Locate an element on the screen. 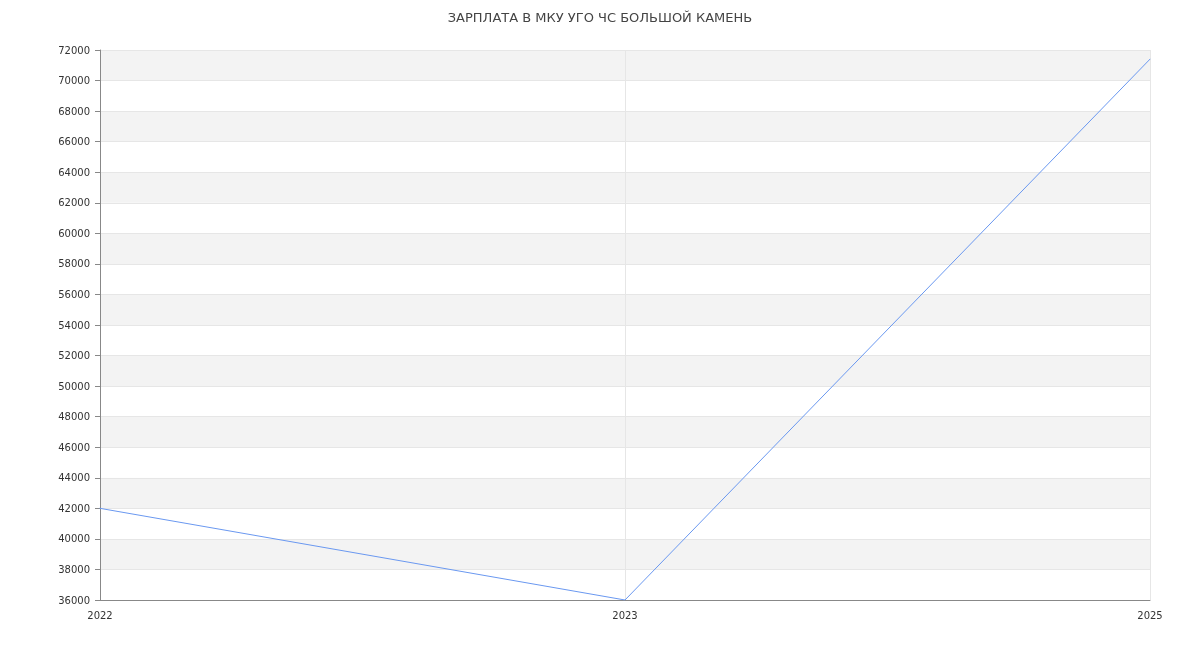 The width and height of the screenshot is (1200, 650). y-tick-label: 70000 is located at coordinates (74, 81).